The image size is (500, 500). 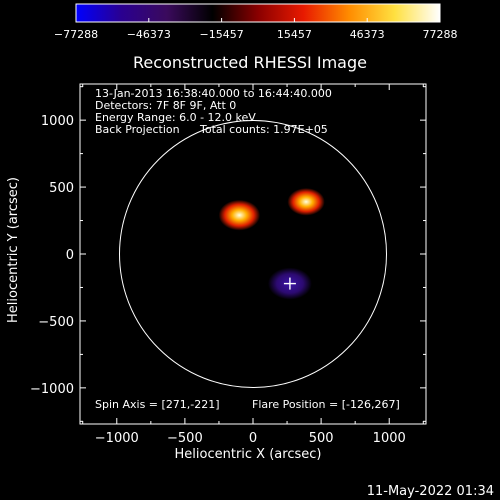 What do you see at coordinates (253, 438) in the screenshot?
I see `x-tick-label: 0` at bounding box center [253, 438].